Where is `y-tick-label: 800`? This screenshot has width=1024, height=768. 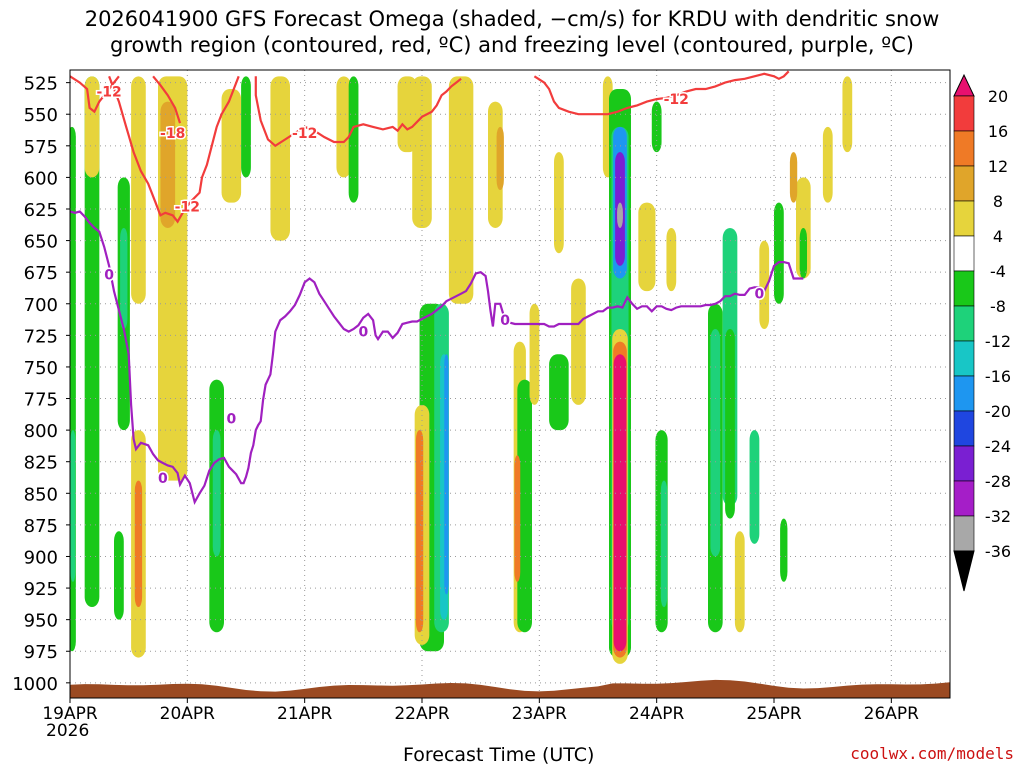
y-tick-label: 800 is located at coordinates (41, 431).